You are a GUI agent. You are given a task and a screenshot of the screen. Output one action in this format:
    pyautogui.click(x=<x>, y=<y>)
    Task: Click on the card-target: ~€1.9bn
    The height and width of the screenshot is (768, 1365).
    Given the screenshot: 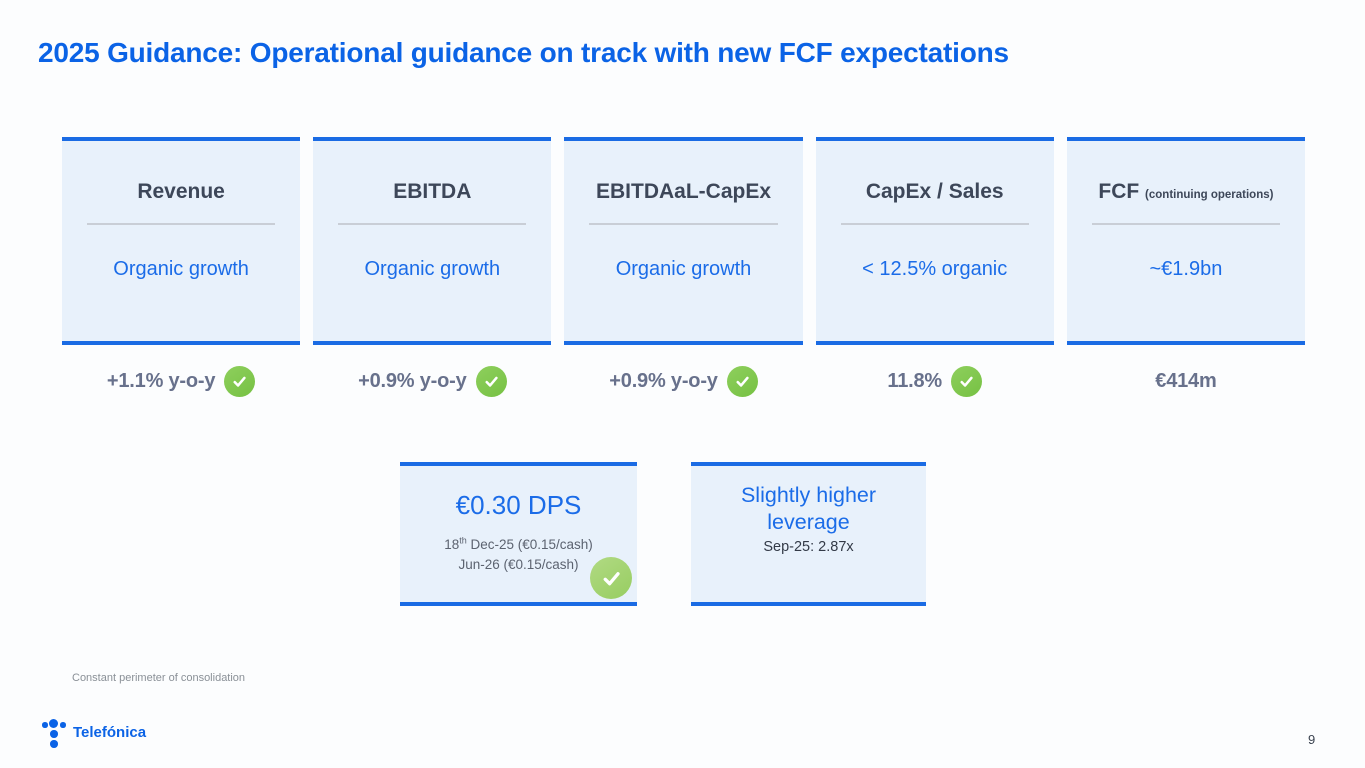 What is the action you would take?
    pyautogui.click(x=1186, y=269)
    